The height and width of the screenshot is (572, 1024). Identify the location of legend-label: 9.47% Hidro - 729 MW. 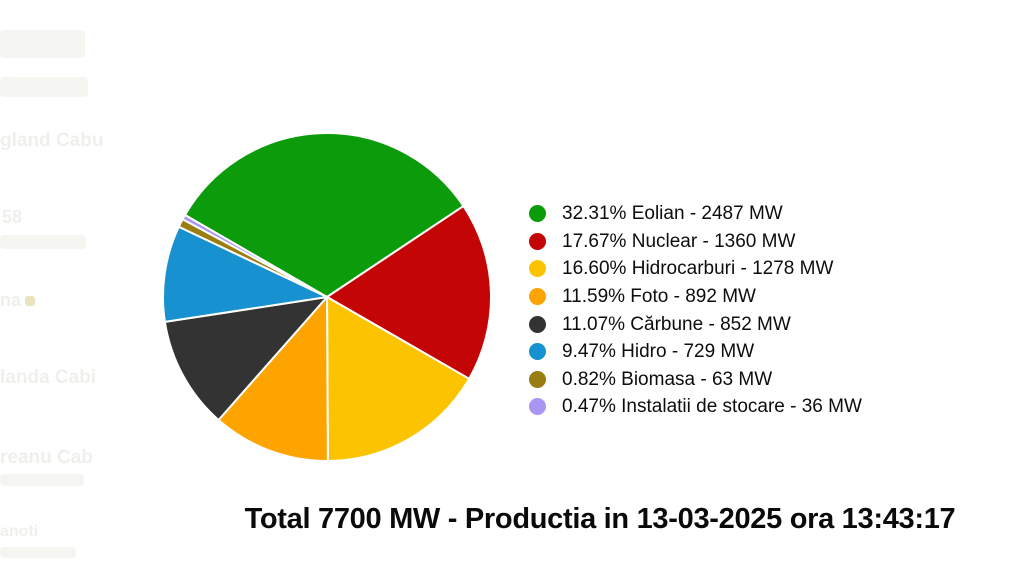
(658, 352).